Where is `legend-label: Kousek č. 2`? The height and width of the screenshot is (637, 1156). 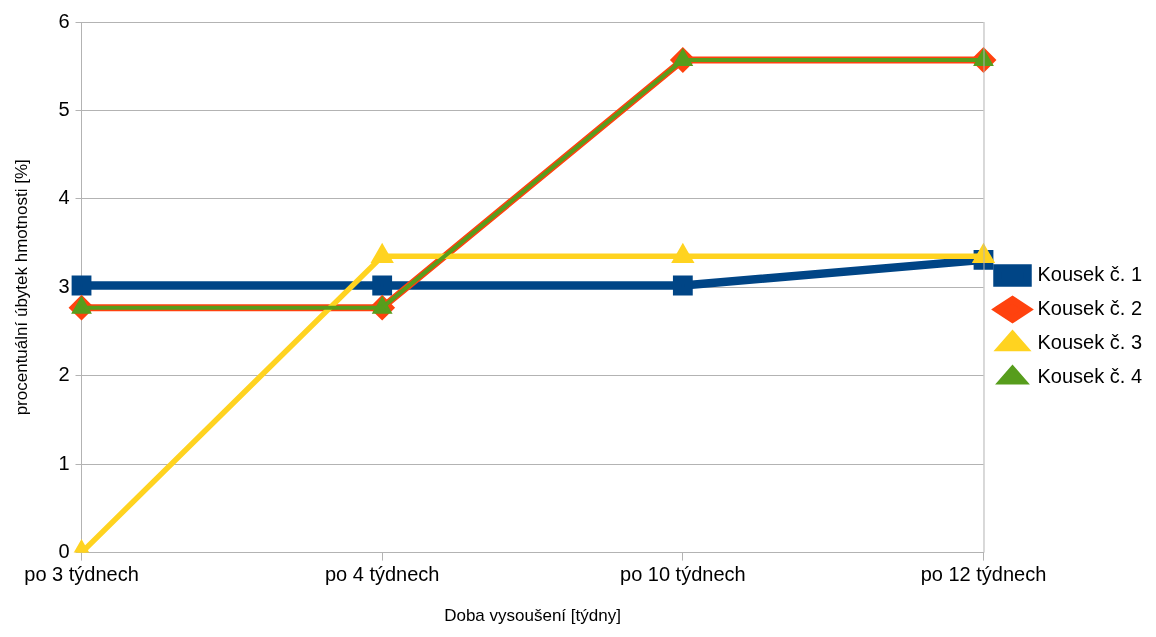
legend-label: Kousek č. 2 is located at coordinates (1090, 308).